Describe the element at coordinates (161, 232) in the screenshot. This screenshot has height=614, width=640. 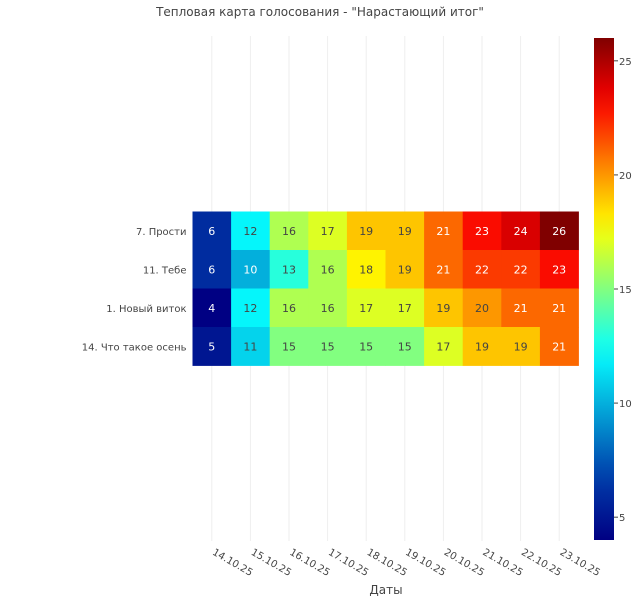
I see `y-tick-label: 7. Прости` at that location.